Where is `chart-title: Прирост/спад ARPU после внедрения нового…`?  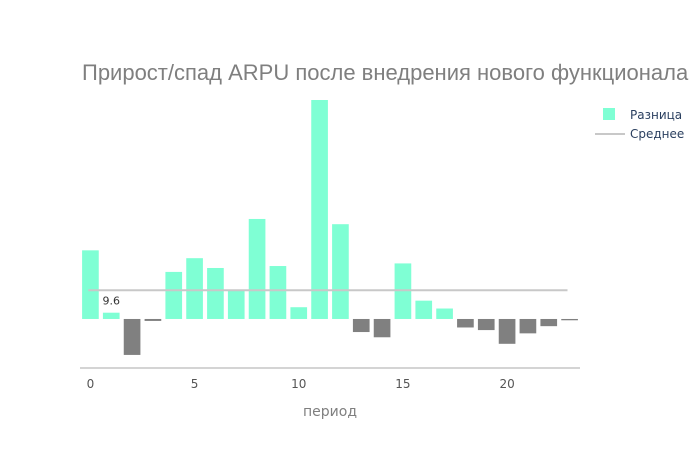 chart-title: Прирост/спад ARPU после внедрения нового… is located at coordinates (385, 72).